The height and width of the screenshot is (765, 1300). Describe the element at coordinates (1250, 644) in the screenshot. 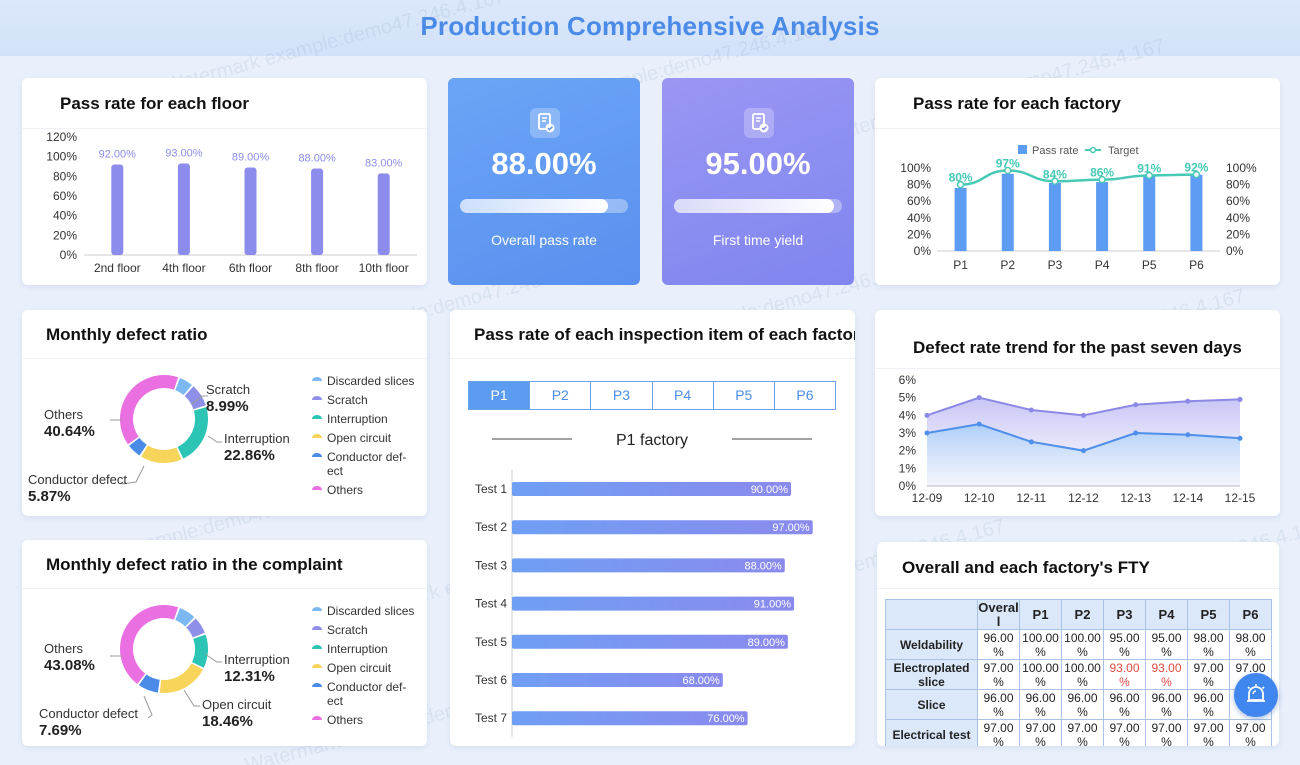

I see `fty-cell: 98.00 %` at that location.